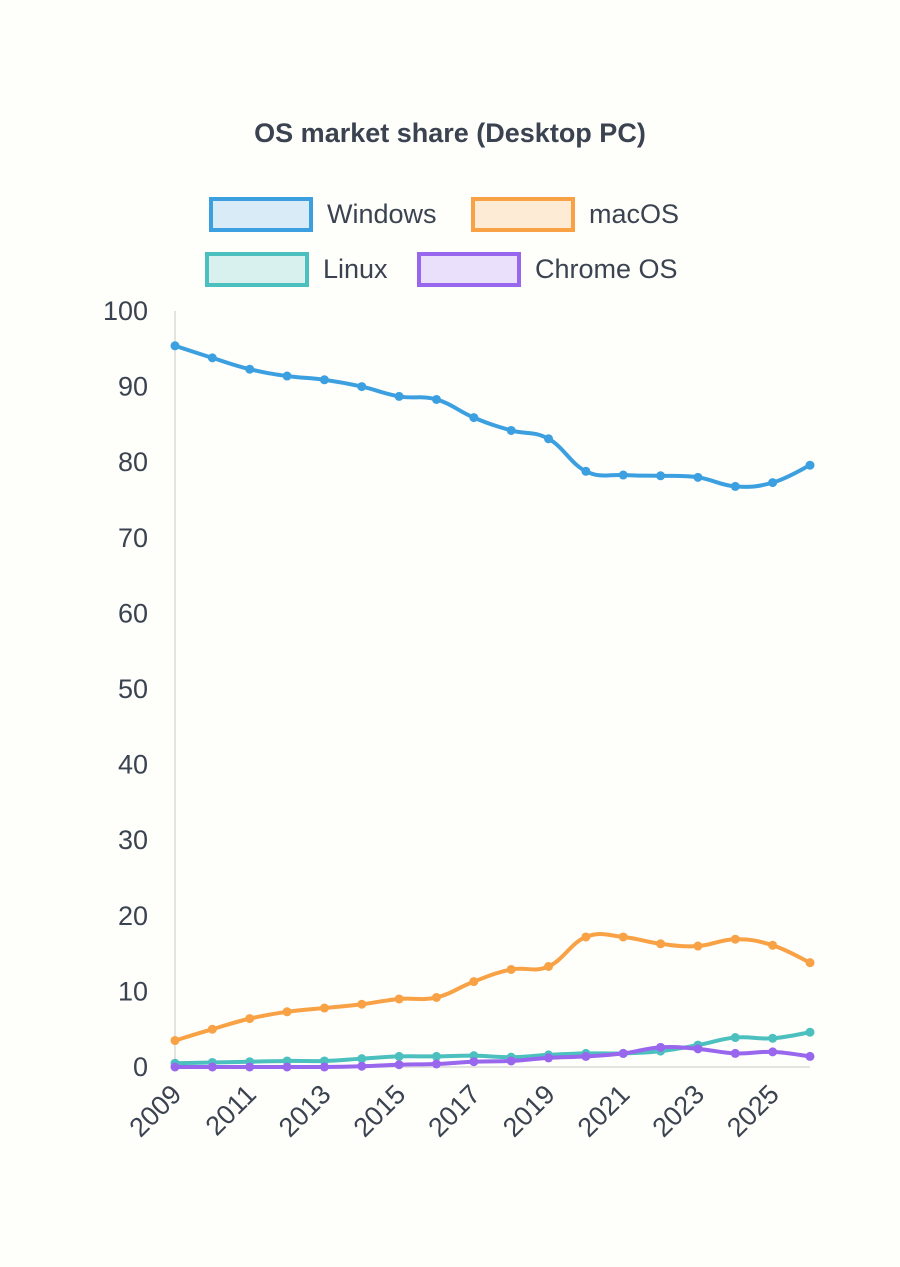 The width and height of the screenshot is (900, 1267). Describe the element at coordinates (606, 269) in the screenshot. I see `legend-label: Chrome OS` at that location.